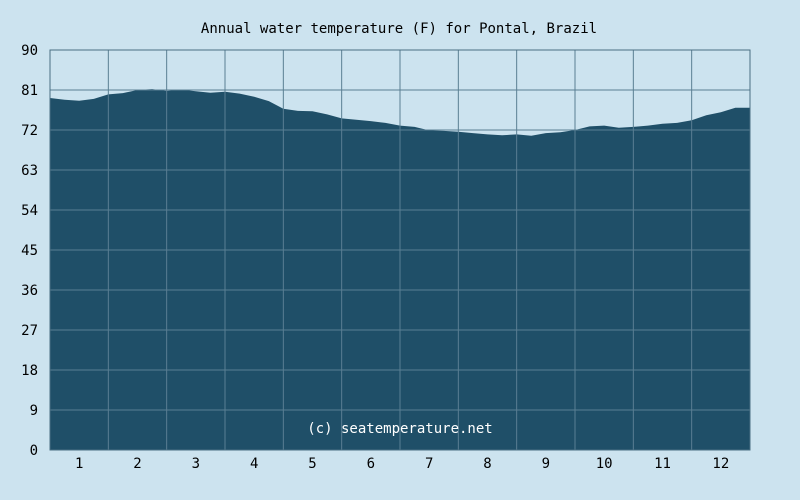 This screenshot has height=500, width=800. I want to click on y-tick-label: 9, so click(34, 411).